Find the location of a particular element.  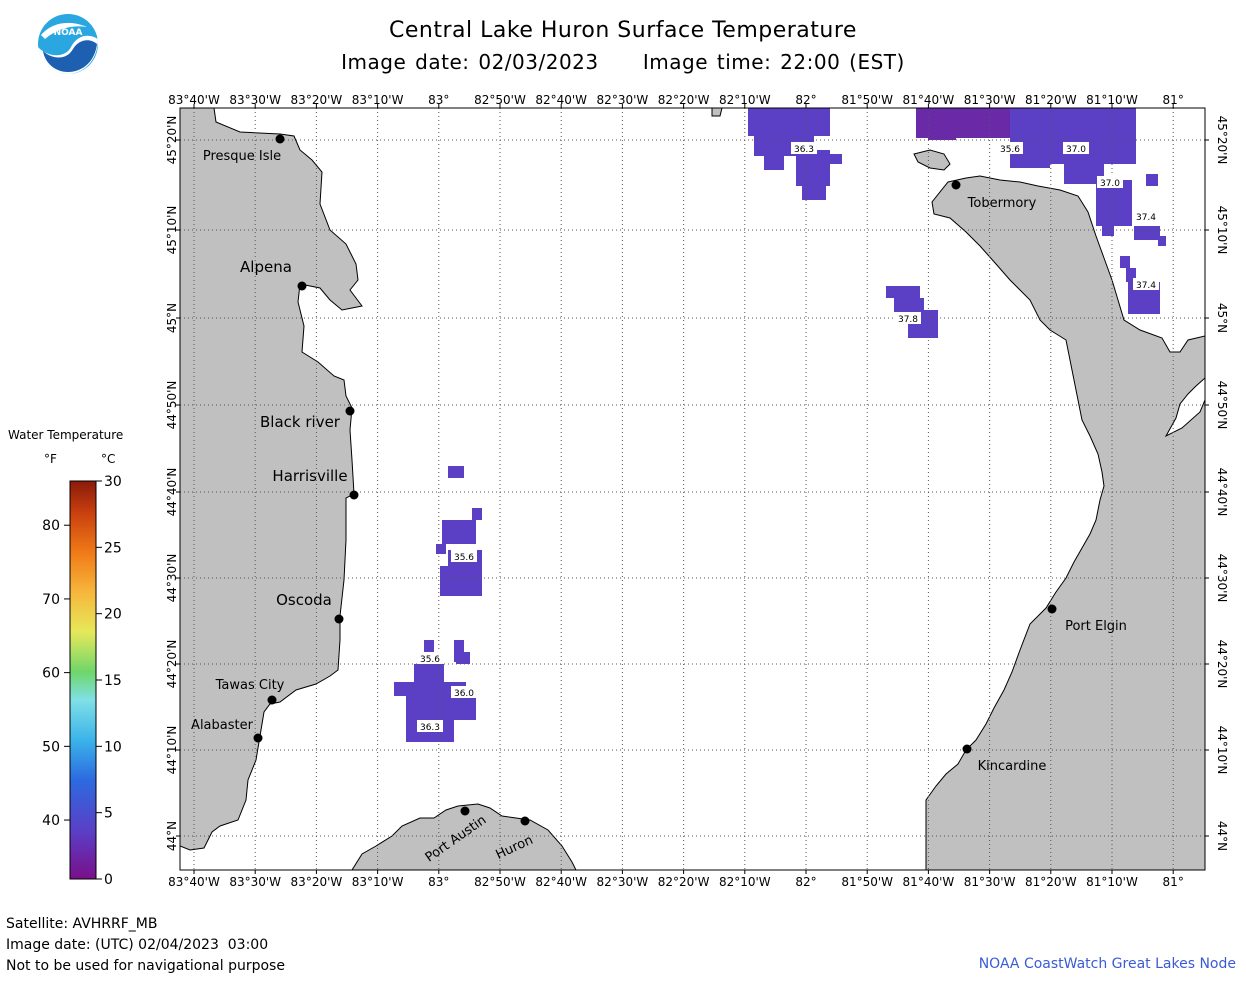

lon-label-top: 83° is located at coordinates (438, 100).